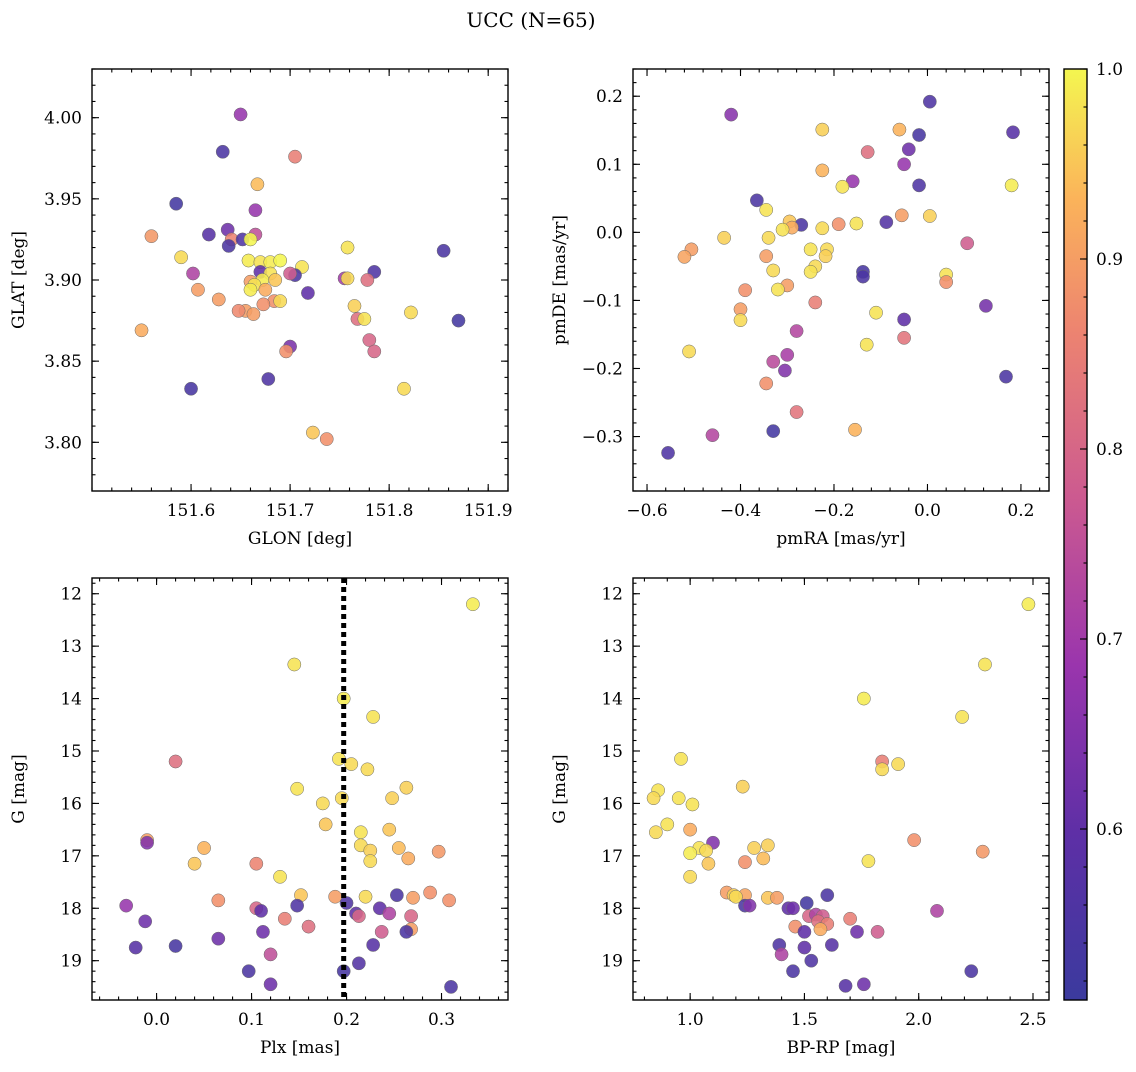  I want to click on colorbar: 0.6 0.7 0.8 0.9 1.0, so click(1093, 530).